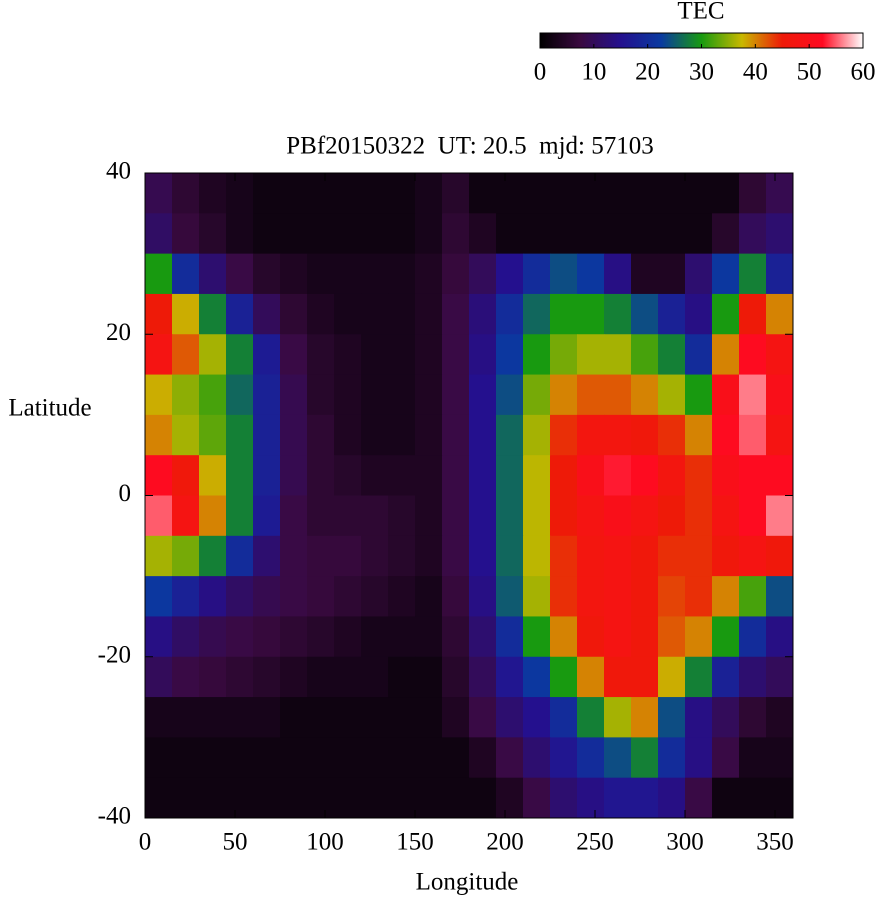 This screenshot has height=900, width=878. What do you see at coordinates (505, 842) in the screenshot?
I see `x-tick-label: 200` at bounding box center [505, 842].